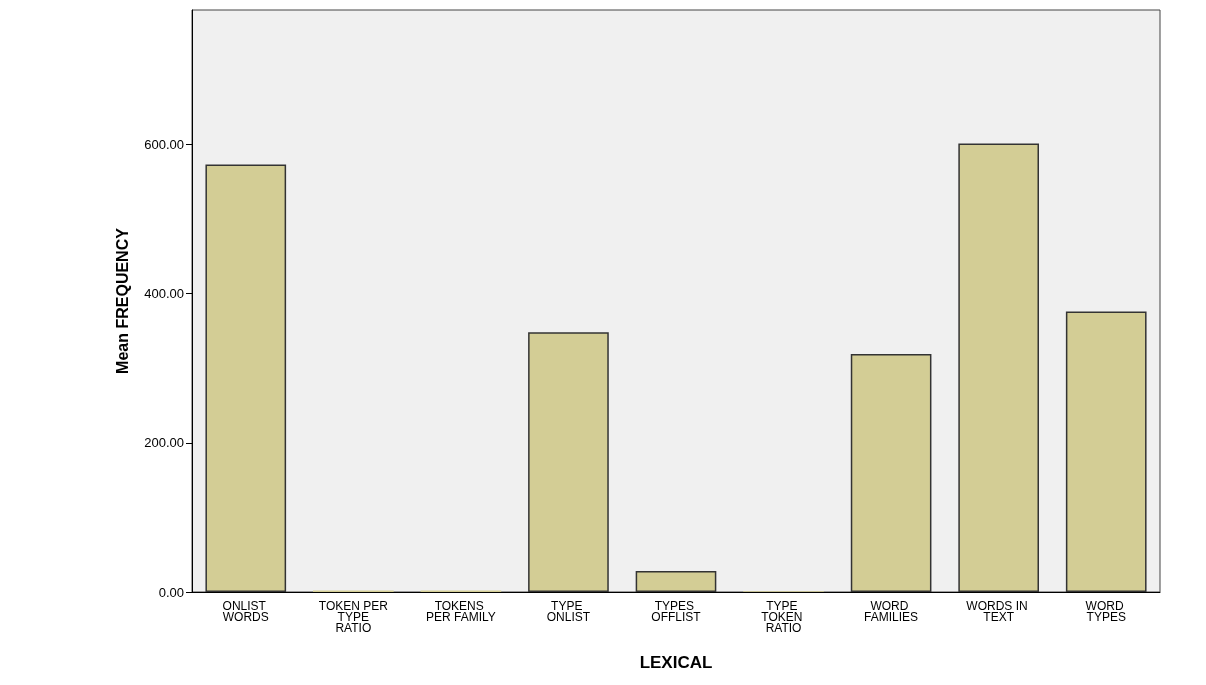 The image size is (1206, 685). What do you see at coordinates (460, 611) in the screenshot?
I see `x-tick-label: TOKENS PER FAMILY` at bounding box center [460, 611].